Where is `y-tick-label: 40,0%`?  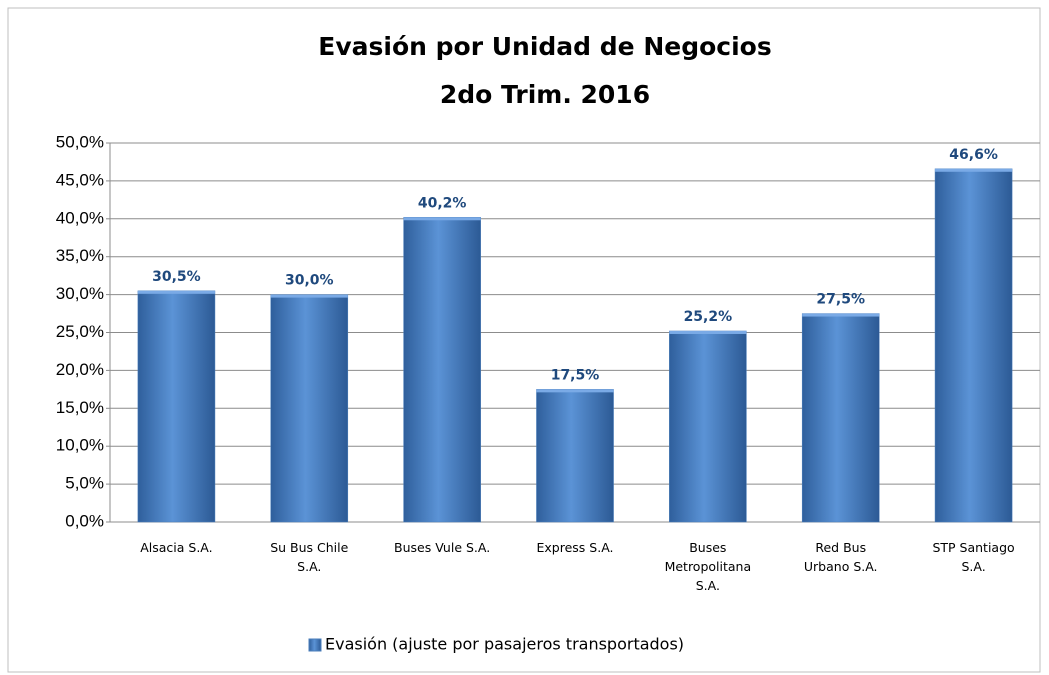 y-tick-label: 40,0% is located at coordinates (80, 217).